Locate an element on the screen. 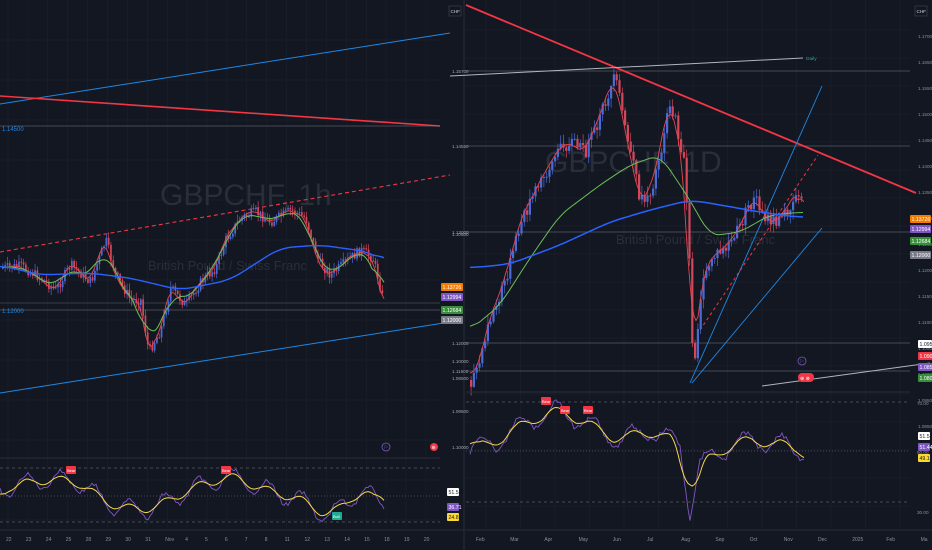 This screenshot has height=550, width=932. x-axis-tick: 11 is located at coordinates (287, 540).